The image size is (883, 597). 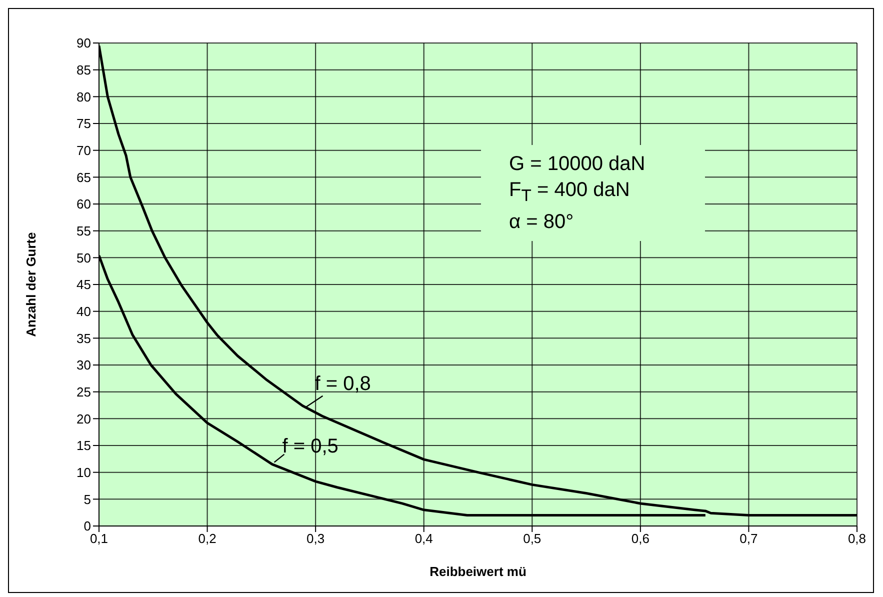 What do you see at coordinates (640, 538) in the screenshot?
I see `x-tick-label: 0,6` at bounding box center [640, 538].